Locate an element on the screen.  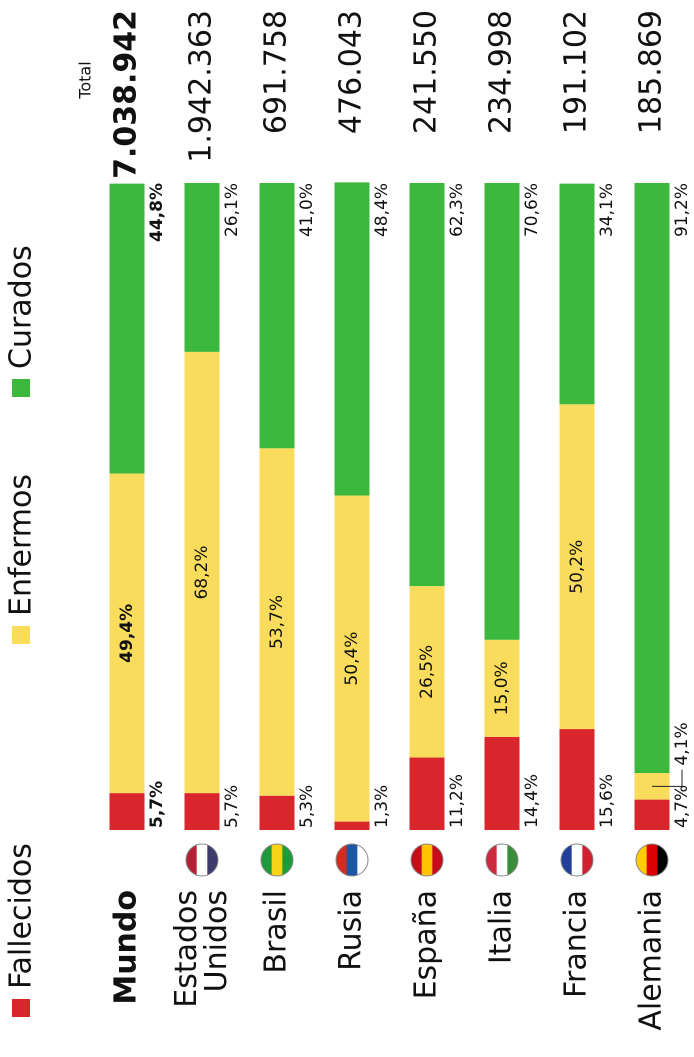
category-label: España is located at coordinates (426, 944).